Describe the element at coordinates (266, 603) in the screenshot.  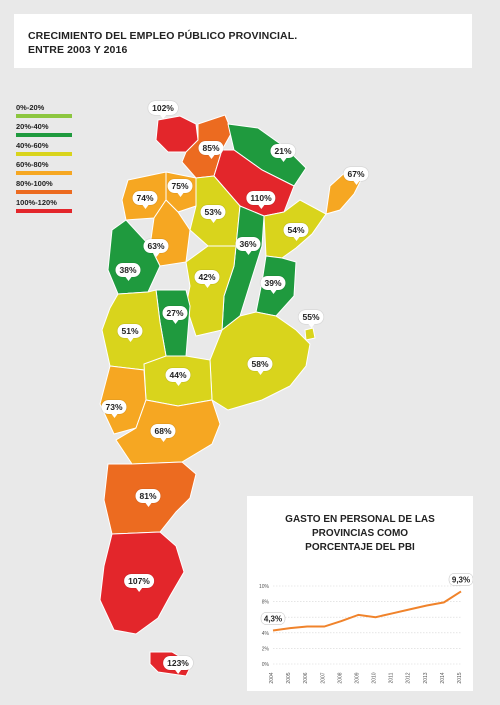
I see `y-tick-label: 8%` at that location.